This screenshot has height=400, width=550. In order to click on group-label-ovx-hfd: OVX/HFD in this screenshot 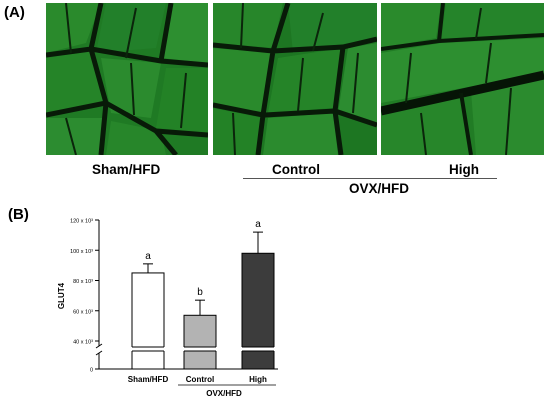, I will do `click(379, 188)`.